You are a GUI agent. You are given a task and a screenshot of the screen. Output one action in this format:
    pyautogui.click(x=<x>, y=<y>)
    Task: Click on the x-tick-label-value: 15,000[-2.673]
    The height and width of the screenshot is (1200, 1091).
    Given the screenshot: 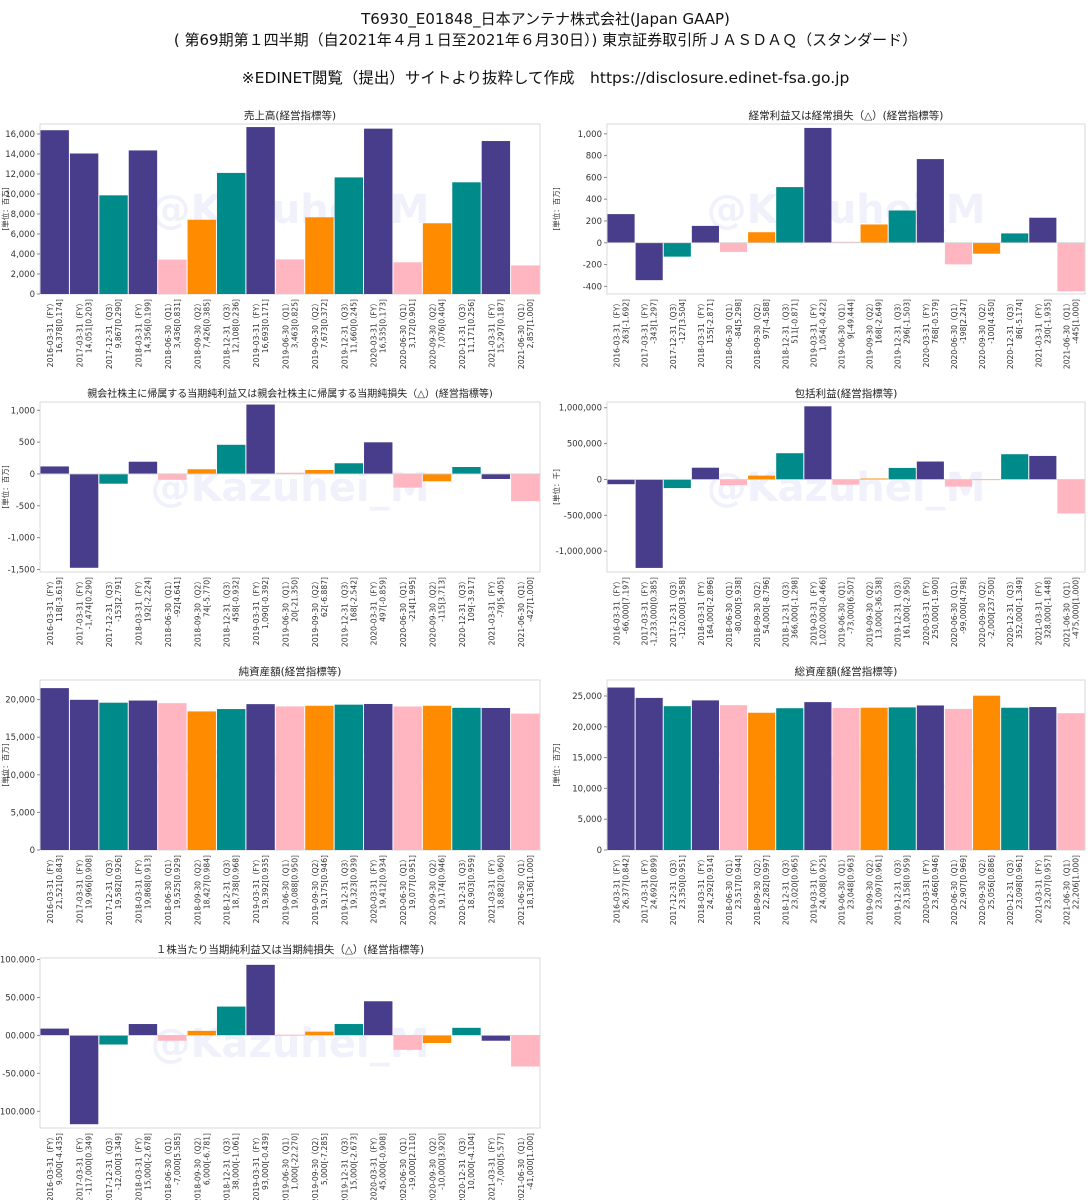 What is the action you would take?
    pyautogui.click(x=353, y=1161)
    